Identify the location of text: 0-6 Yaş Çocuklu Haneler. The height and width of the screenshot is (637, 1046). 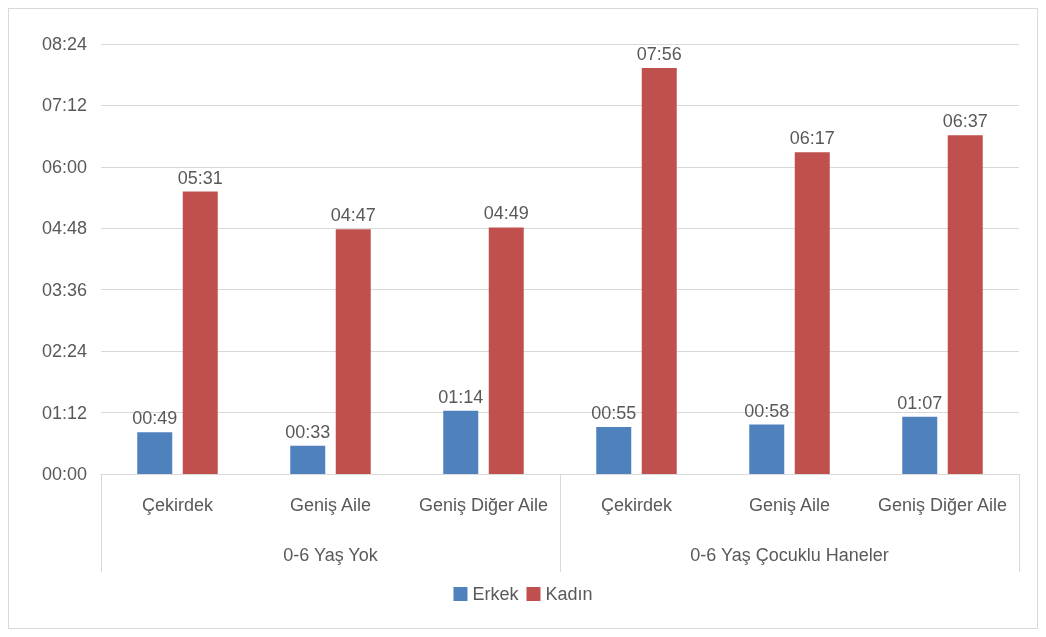
(789, 555).